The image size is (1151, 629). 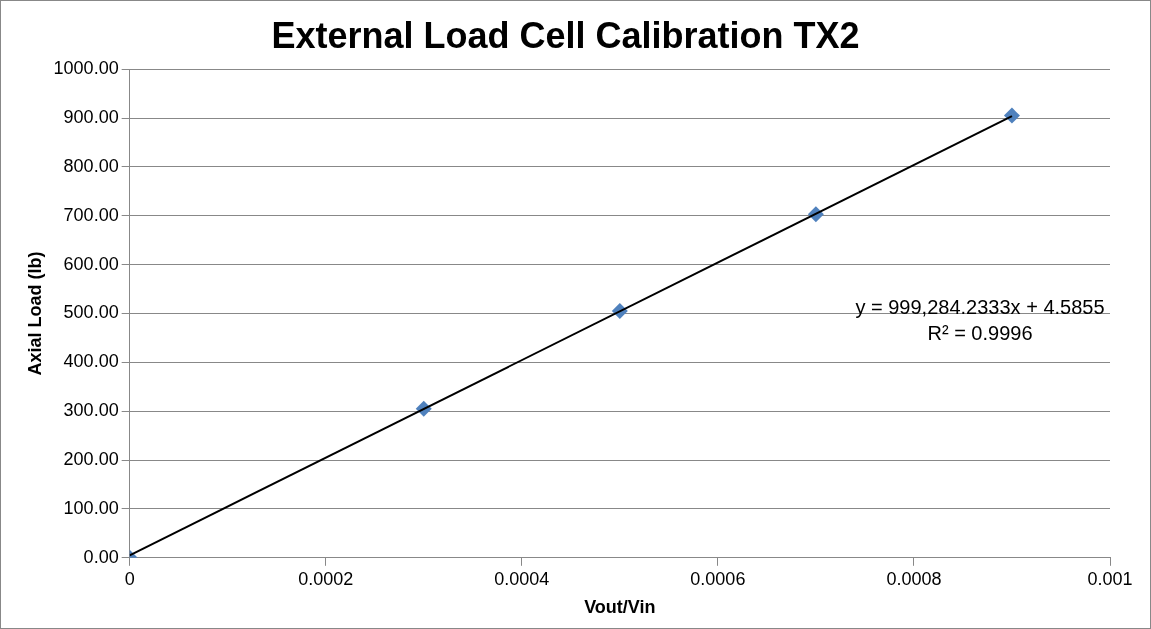 I want to click on point, so click(x=1011, y=115).